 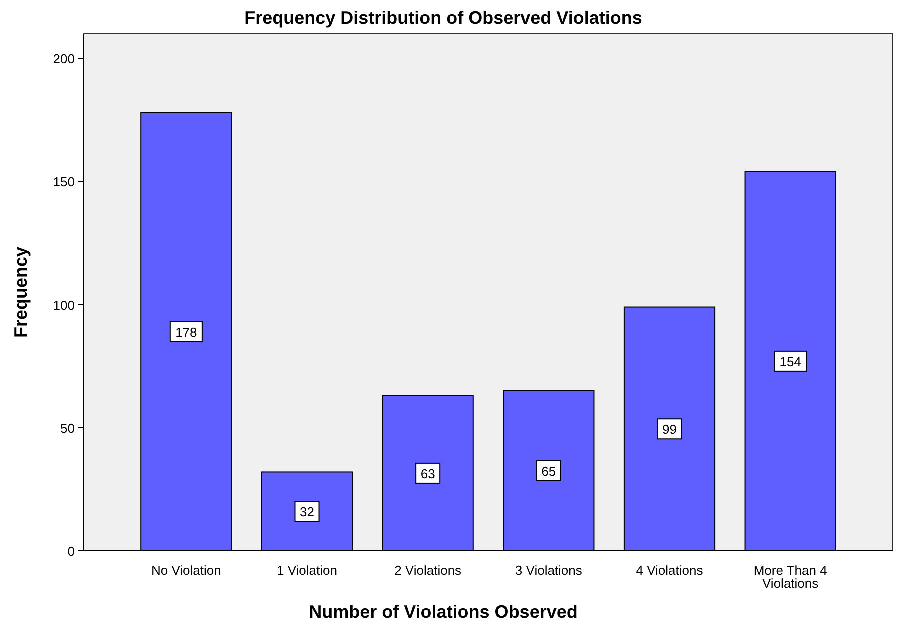 I want to click on x-tick-label: 3 Violations, so click(x=549, y=570).